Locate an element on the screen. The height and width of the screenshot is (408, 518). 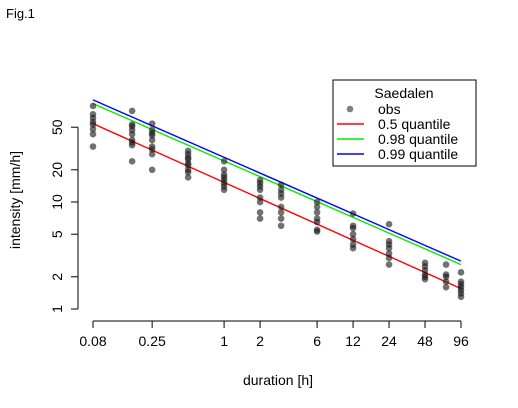
x-tick-label: 1 is located at coordinates (224, 341).